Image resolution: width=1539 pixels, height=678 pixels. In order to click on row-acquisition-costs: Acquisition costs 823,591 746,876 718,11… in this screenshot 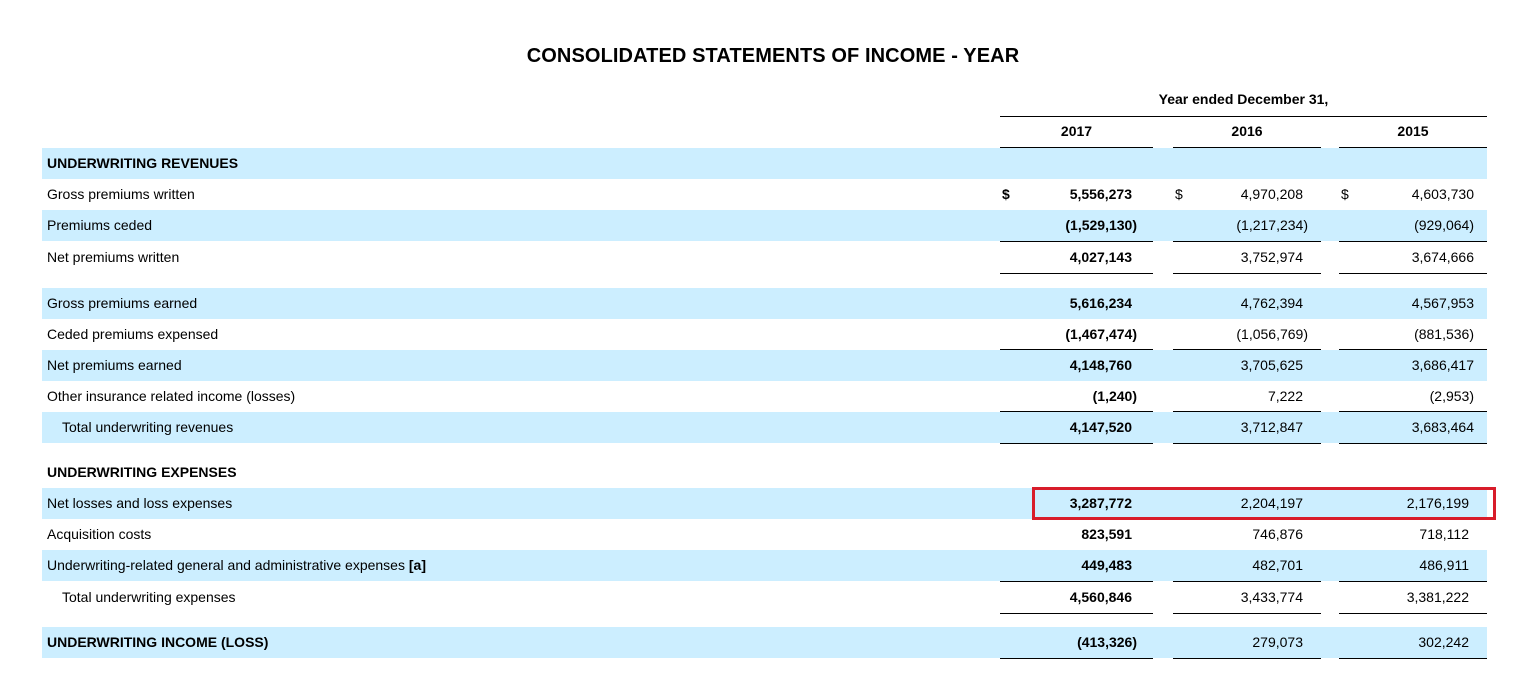, I will do `click(764, 534)`.